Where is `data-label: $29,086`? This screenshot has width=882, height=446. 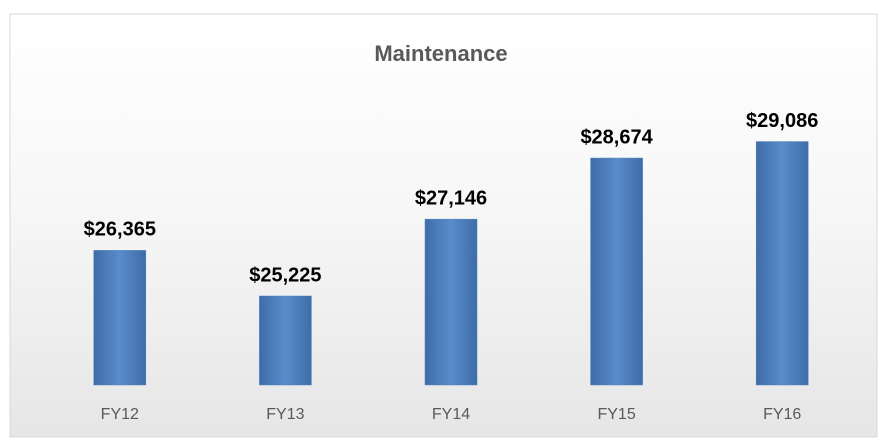 data-label: $29,086 is located at coordinates (782, 121).